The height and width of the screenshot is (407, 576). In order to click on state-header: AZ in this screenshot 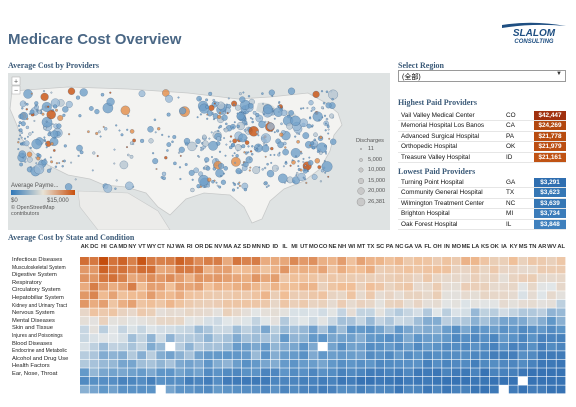, I will do `click(237, 247)`.